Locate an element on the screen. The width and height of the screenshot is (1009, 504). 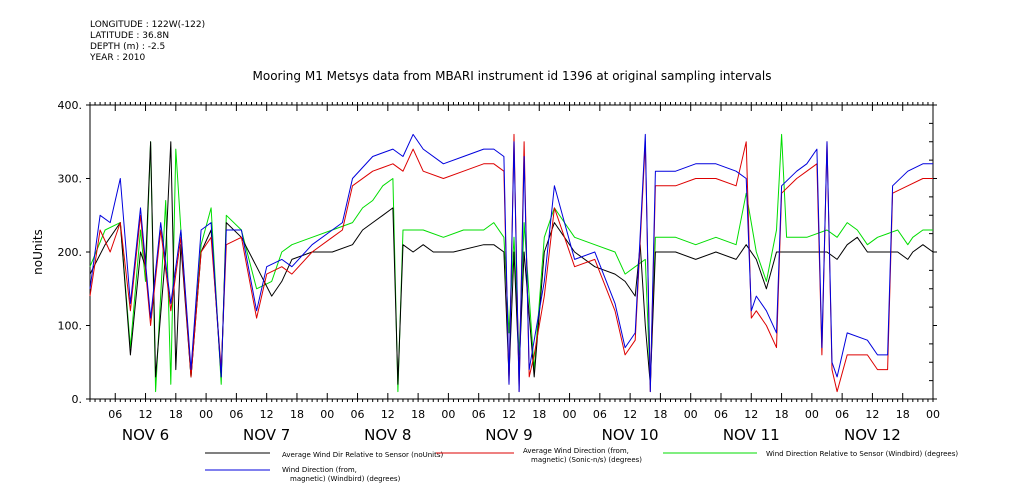
latitude-label: LATITUDE : 36.8N is located at coordinates (130, 36).